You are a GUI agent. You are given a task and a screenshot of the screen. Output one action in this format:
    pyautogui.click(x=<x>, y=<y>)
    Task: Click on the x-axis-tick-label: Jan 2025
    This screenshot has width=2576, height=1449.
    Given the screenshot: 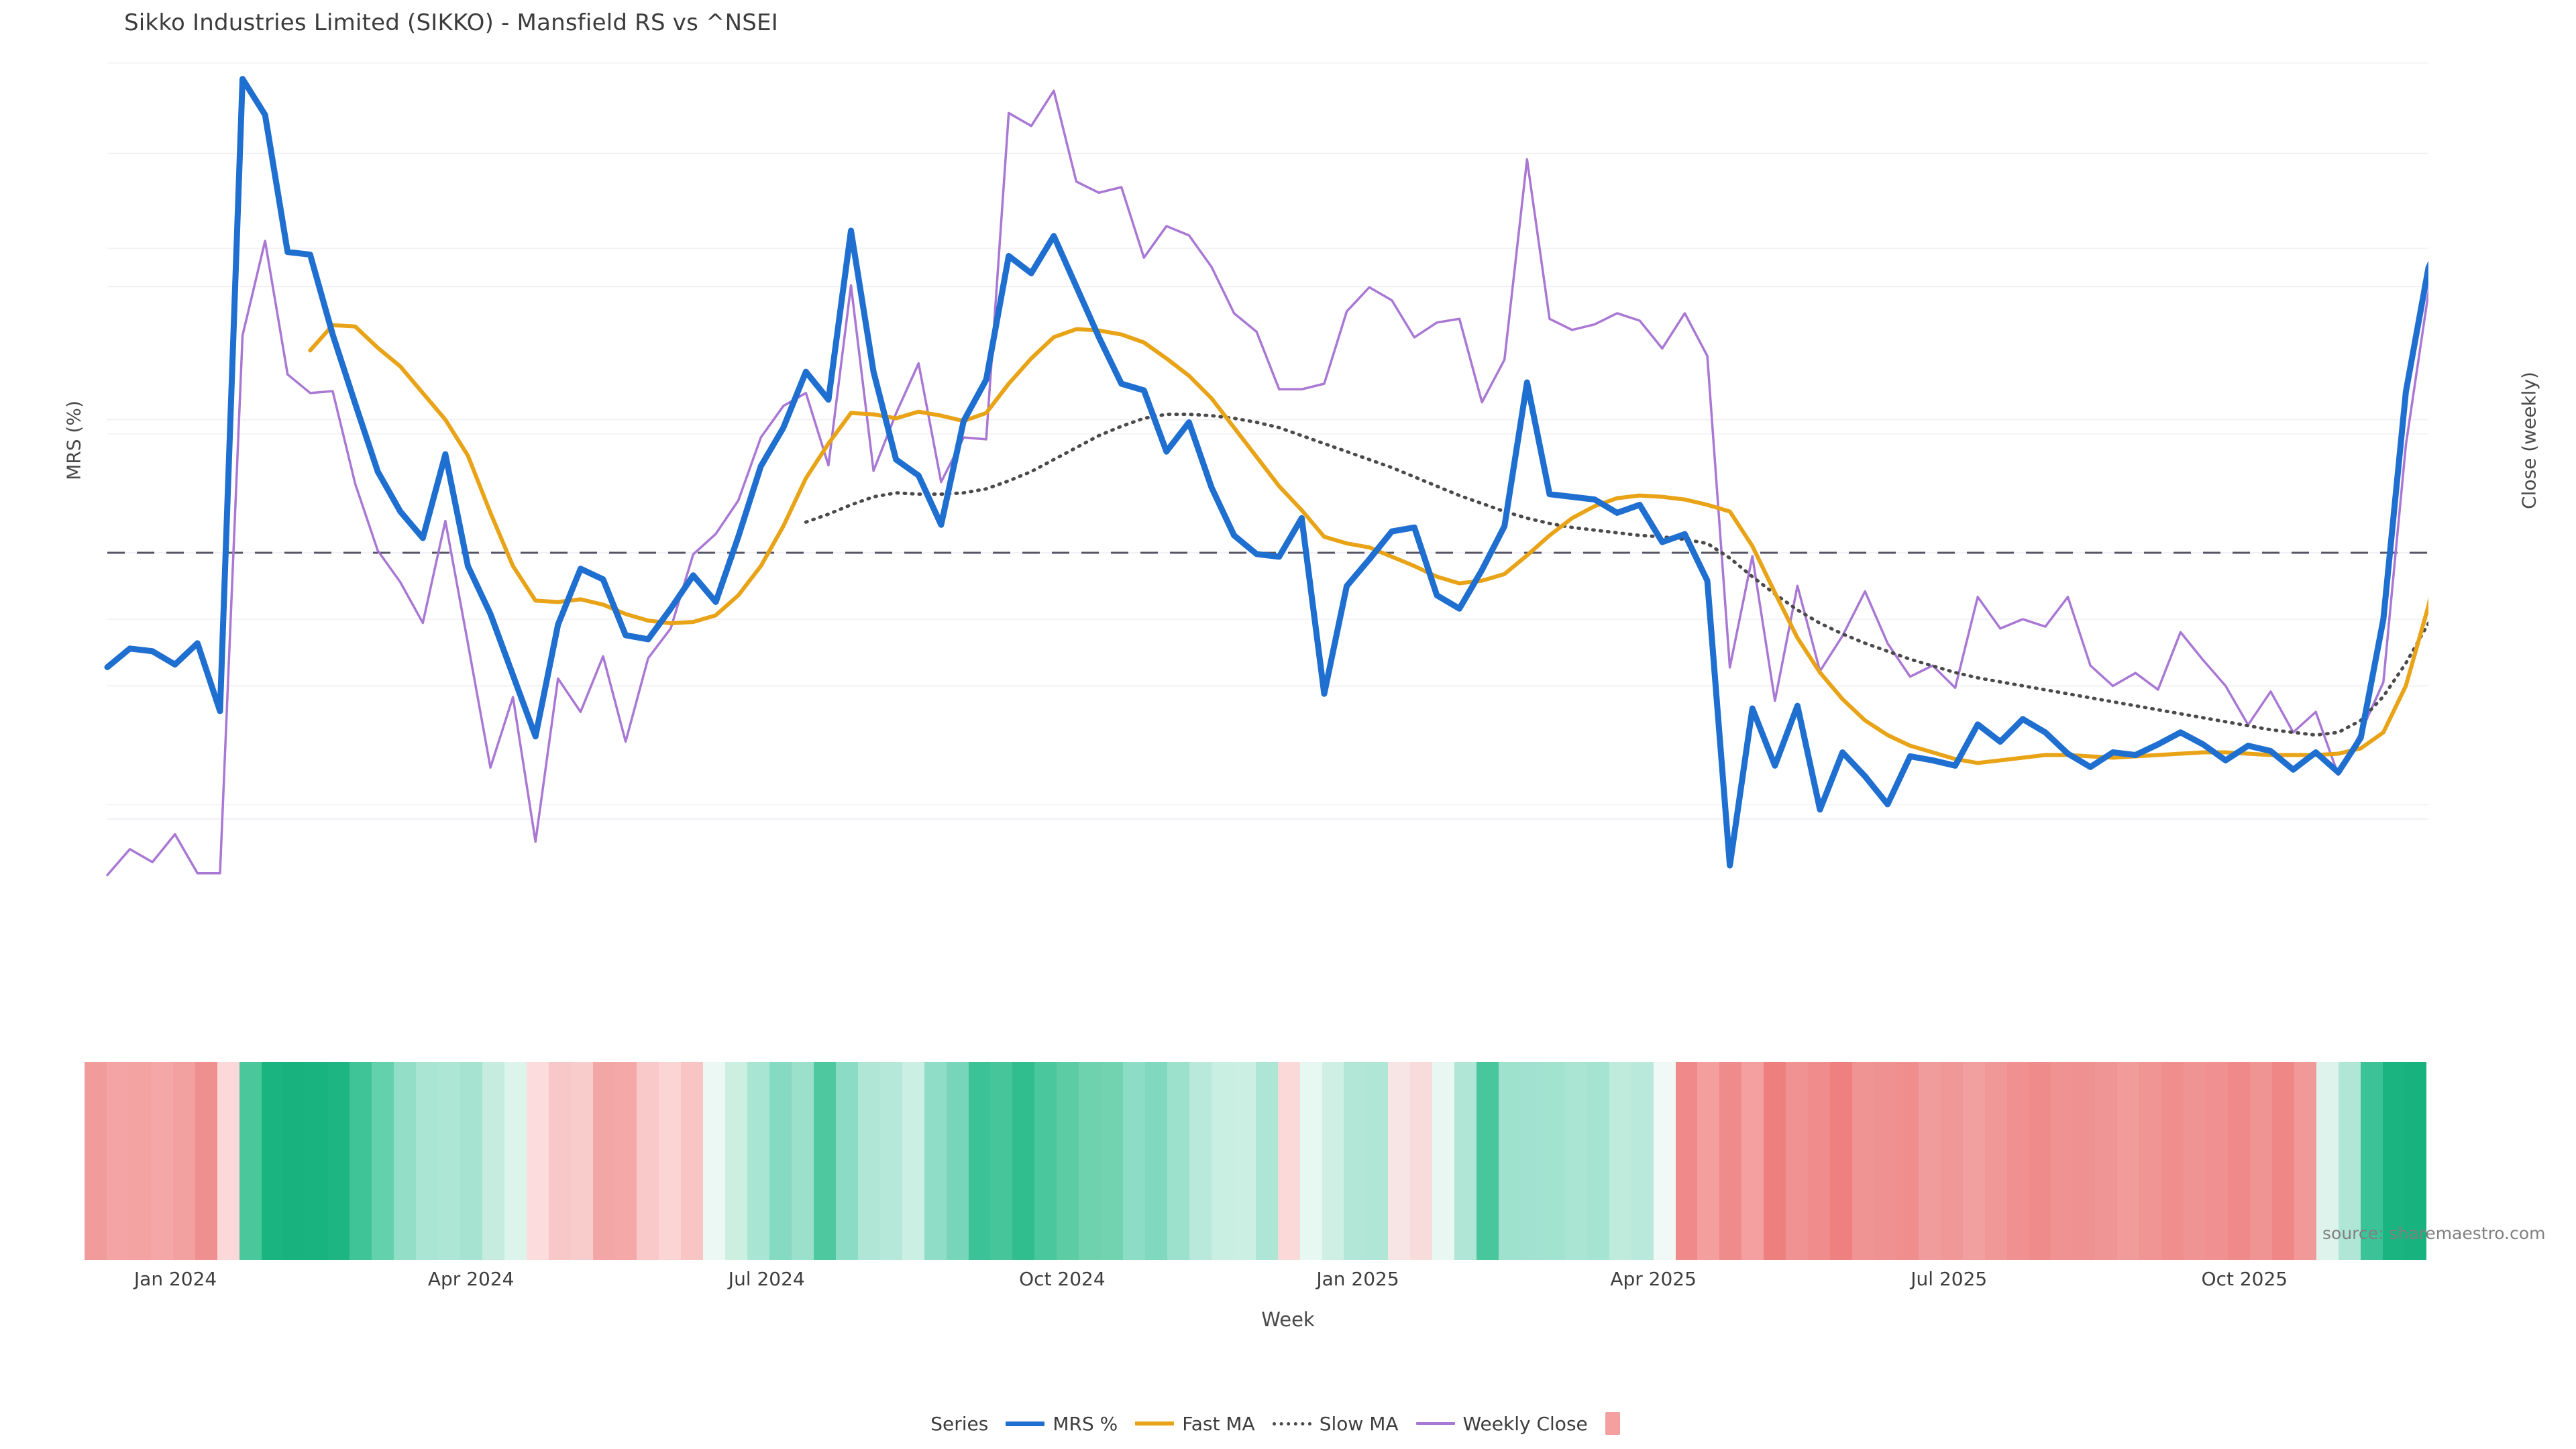 What is the action you would take?
    pyautogui.click(x=1357, y=1279)
    